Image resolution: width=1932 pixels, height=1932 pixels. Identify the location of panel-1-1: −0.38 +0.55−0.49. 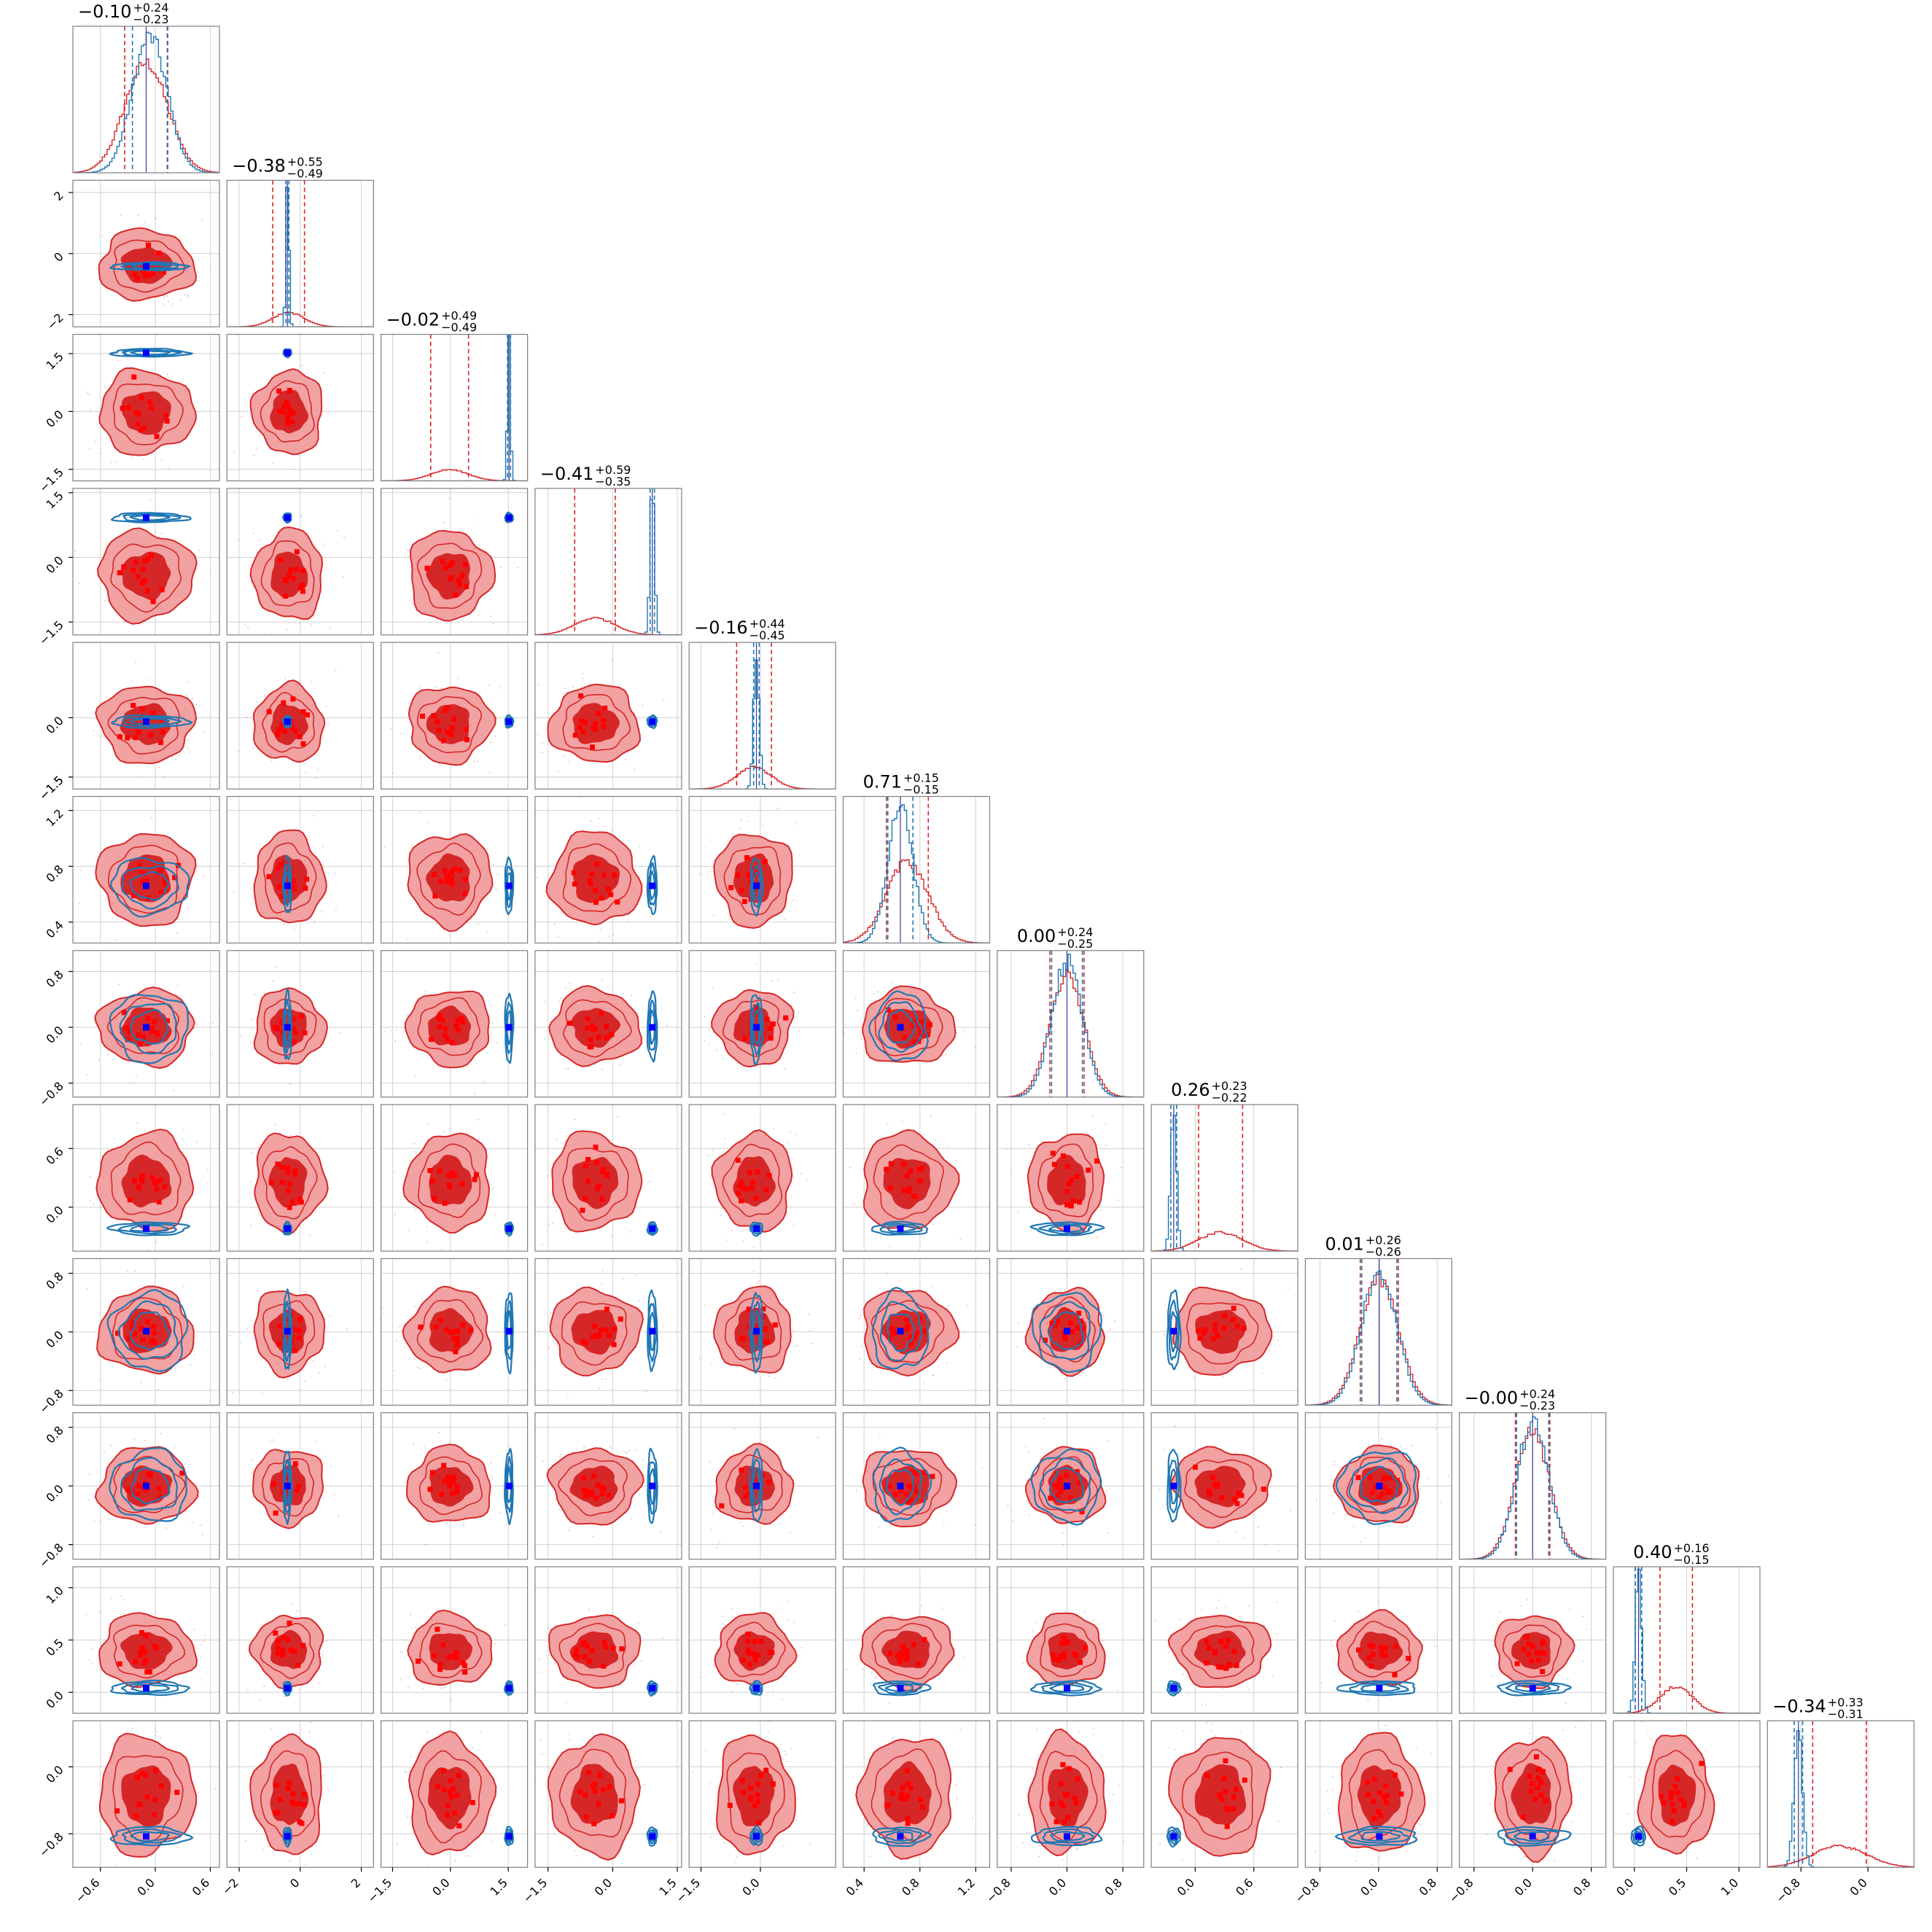
(300, 241).